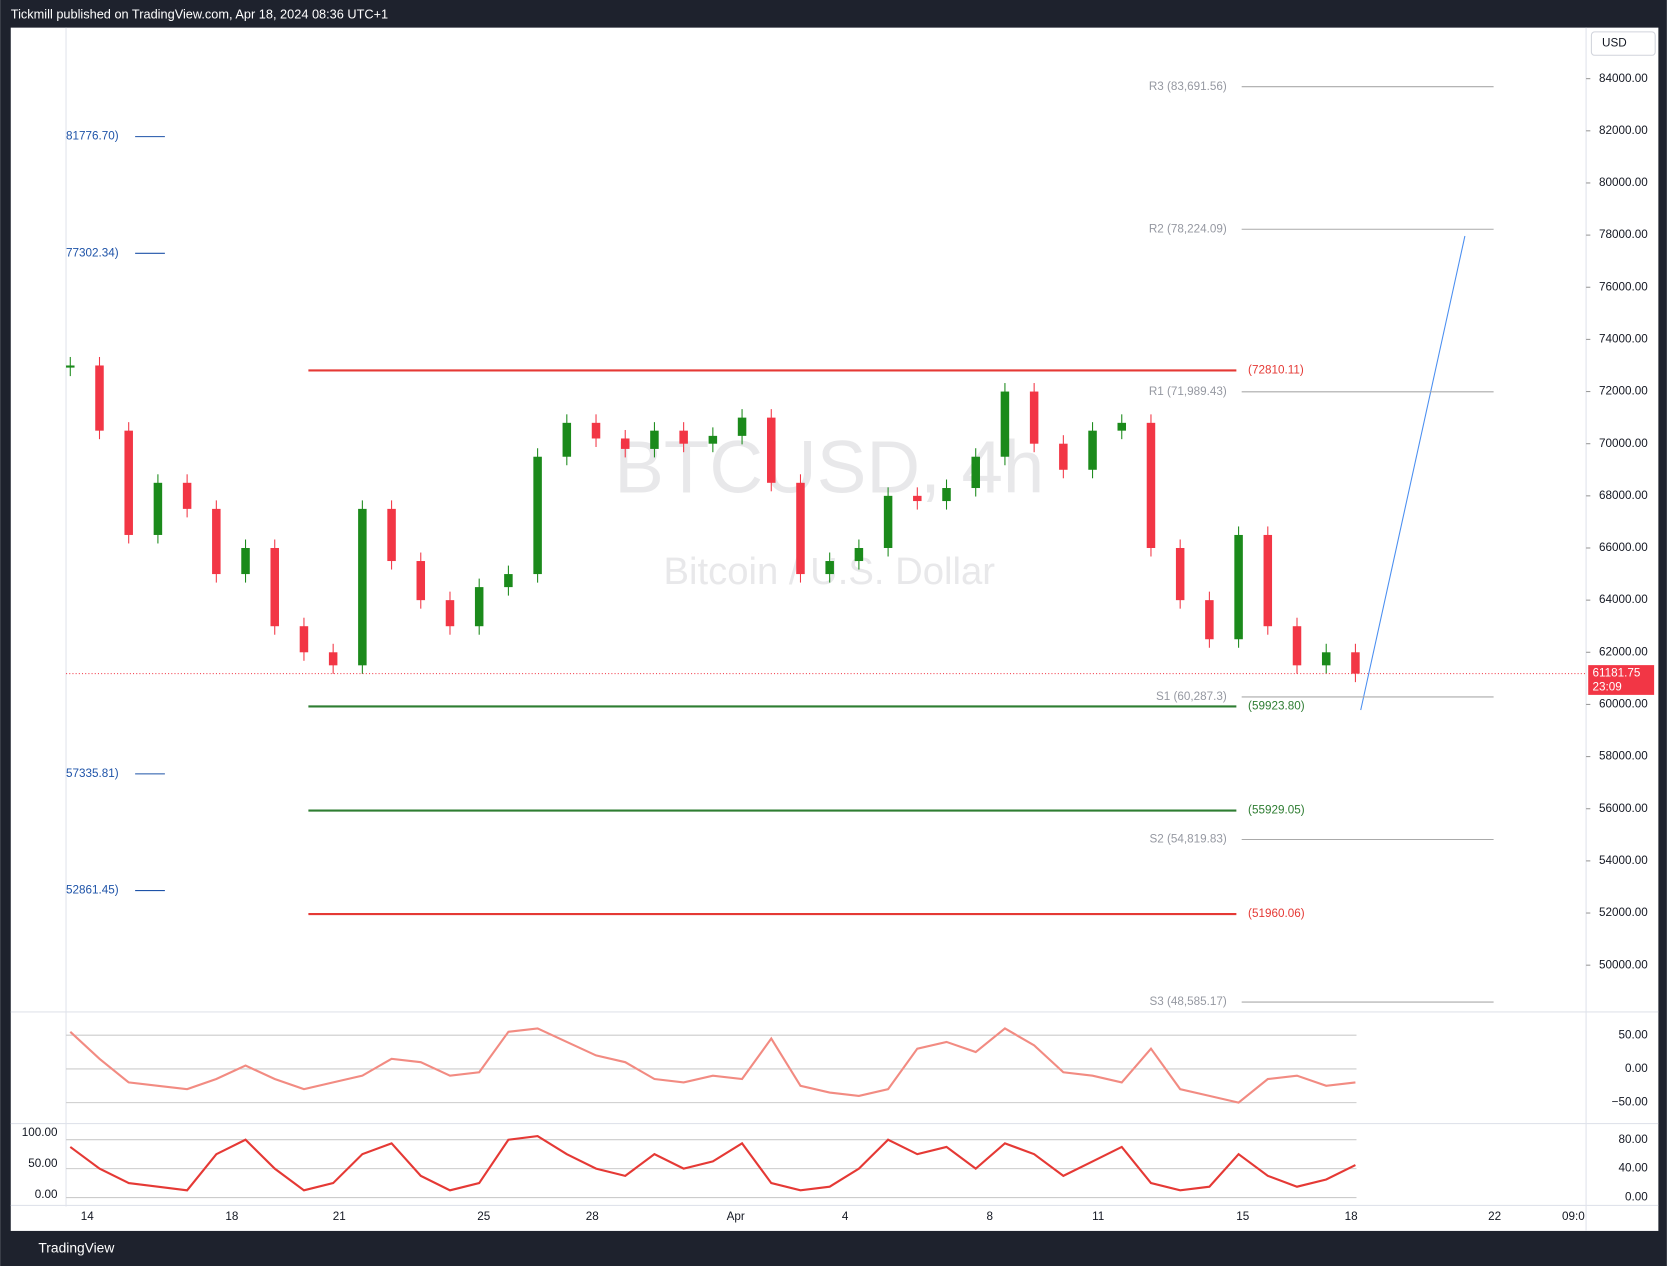  What do you see at coordinates (1623, 547) in the screenshot?
I see `y-tick-label: 66000.00` at bounding box center [1623, 547].